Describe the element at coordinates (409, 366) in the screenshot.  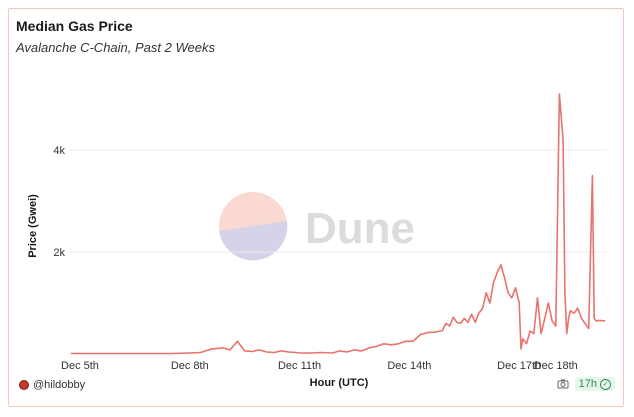
I see `x-tick-label: Dec 14th` at that location.